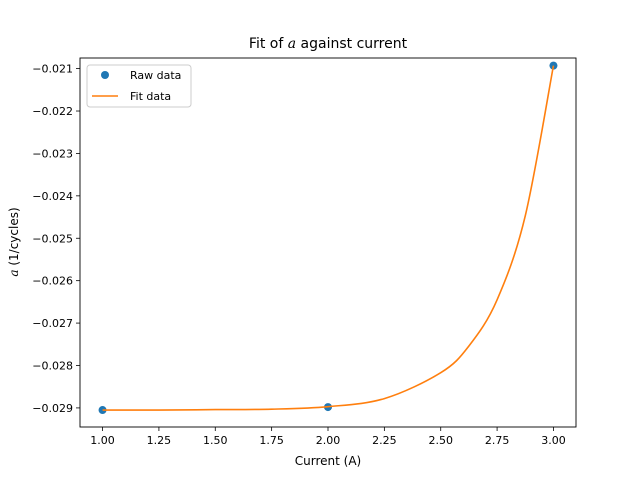 The height and width of the screenshot is (480, 640). I want to click on legend-marker-raw-data, so click(105, 75).